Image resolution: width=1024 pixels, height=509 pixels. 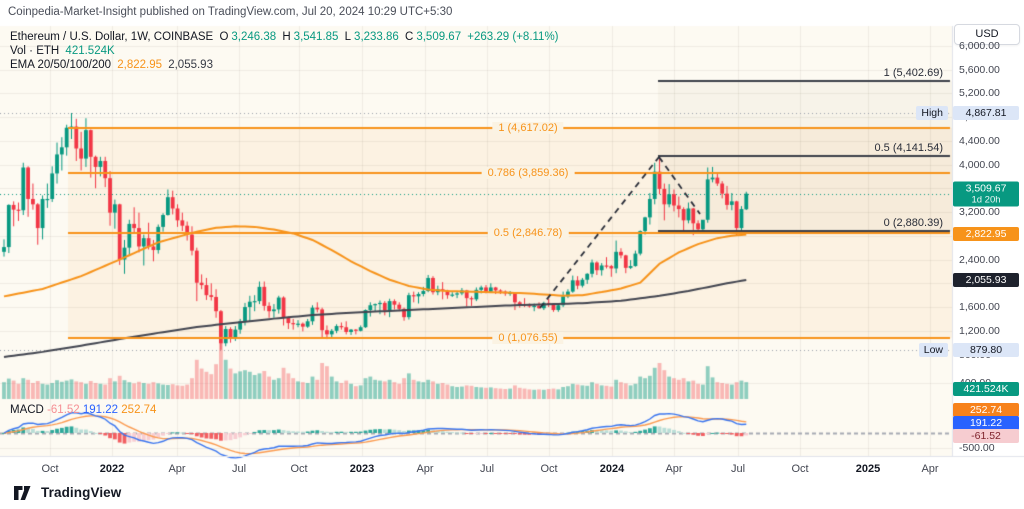 What do you see at coordinates (316, 37) in the screenshot?
I see `high-value: 3,541.85` at bounding box center [316, 37].